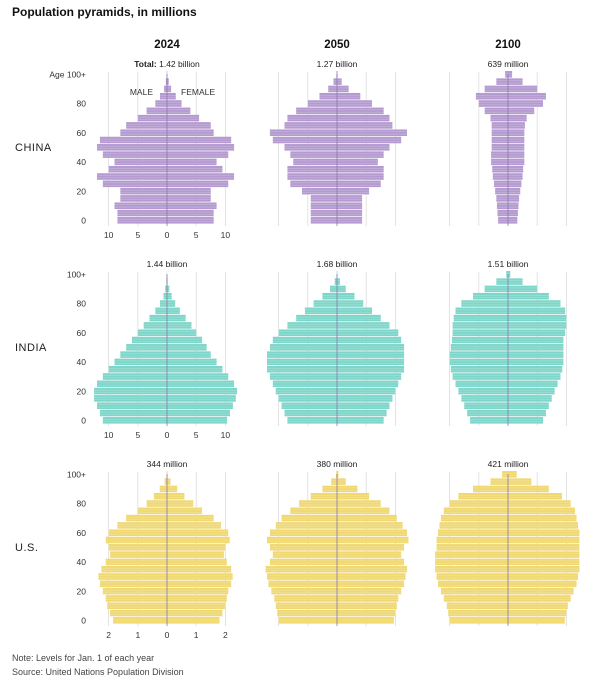 Image resolution: width=595 pixels, height=690 pixels. I want to click on pyramid-india-2100: 1.51 billion, so click(508, 342).